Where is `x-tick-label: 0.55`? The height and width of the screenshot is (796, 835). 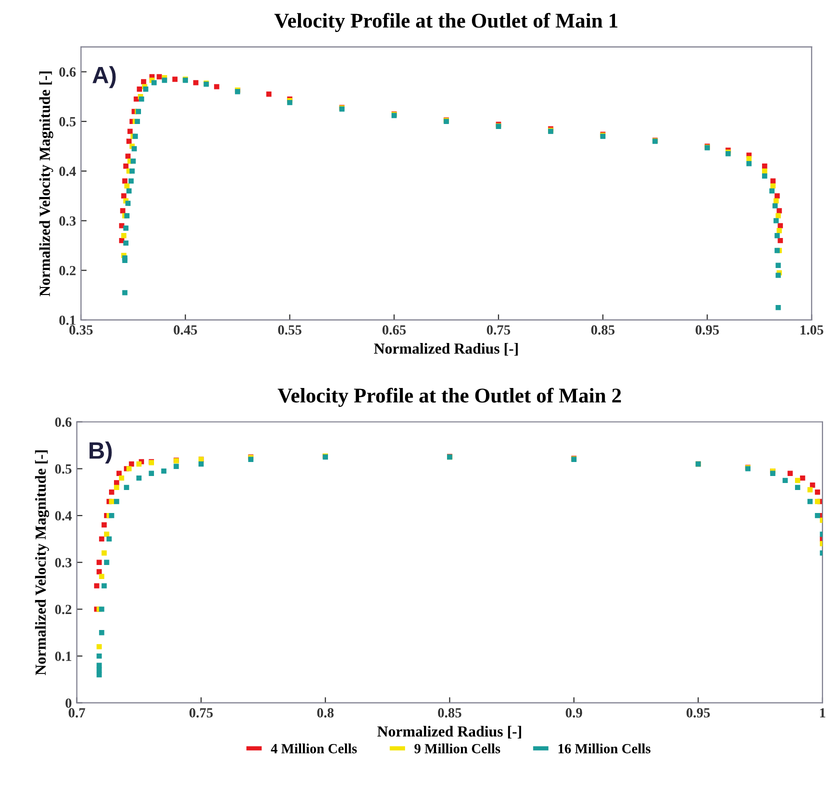 x-tick-label: 0.55 is located at coordinates (290, 330).